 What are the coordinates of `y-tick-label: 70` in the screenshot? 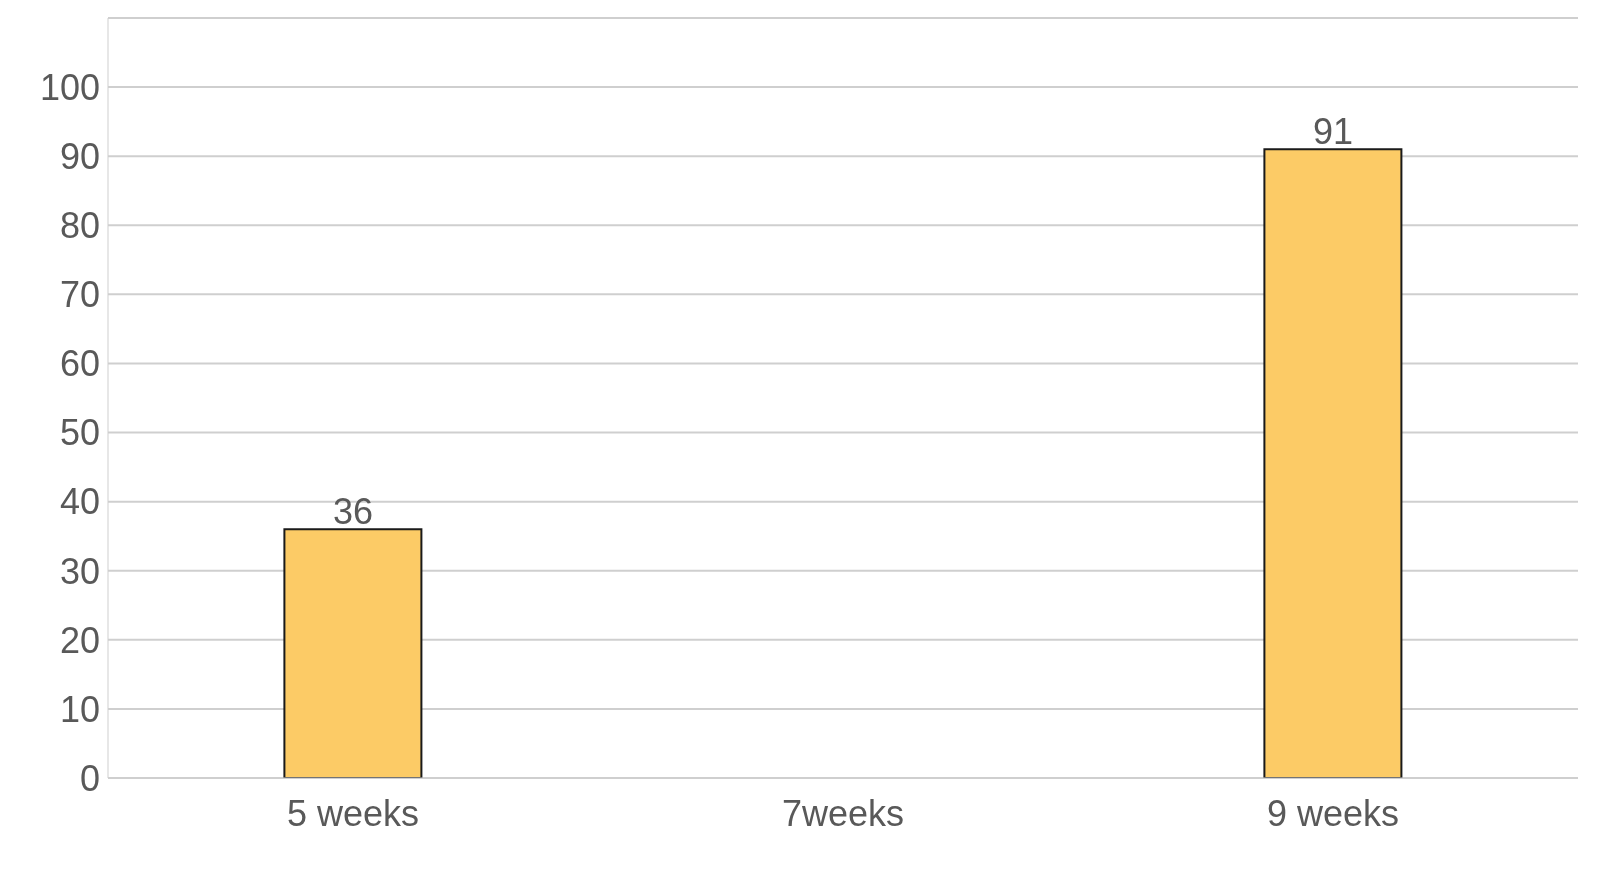 It's located at (79, 295).